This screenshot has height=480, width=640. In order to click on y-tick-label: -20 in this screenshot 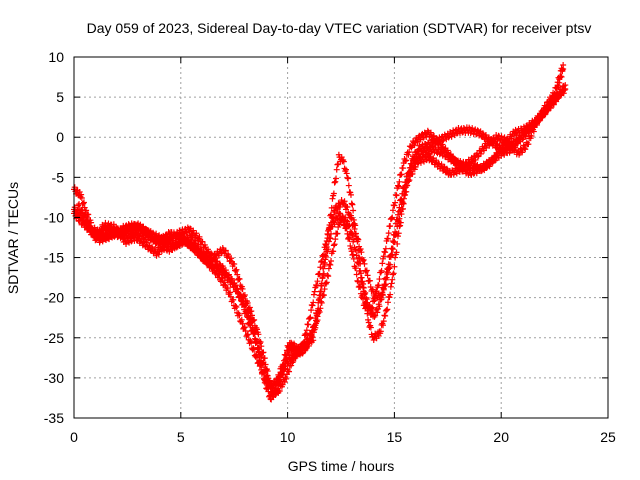, I will do `click(54, 298)`.